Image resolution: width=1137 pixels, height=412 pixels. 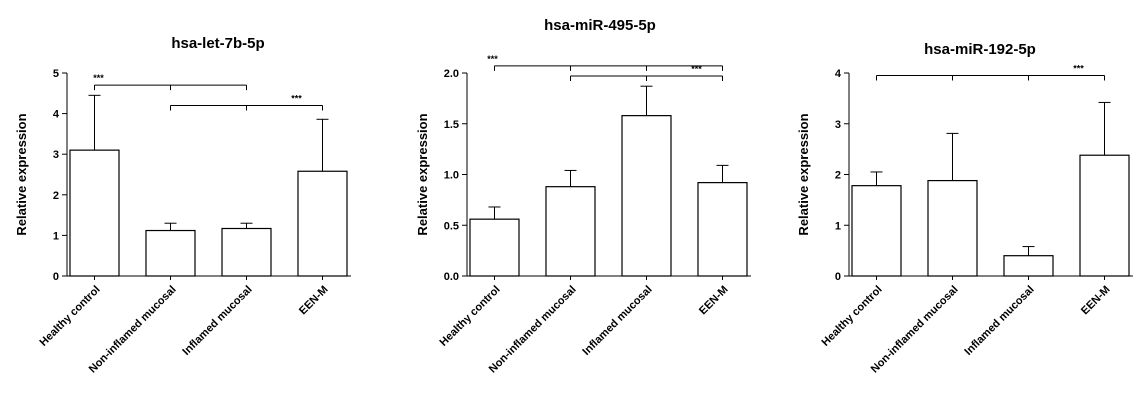 What do you see at coordinates (451, 125) in the screenshot?
I see `y-tick-label: 1.5` at bounding box center [451, 125].